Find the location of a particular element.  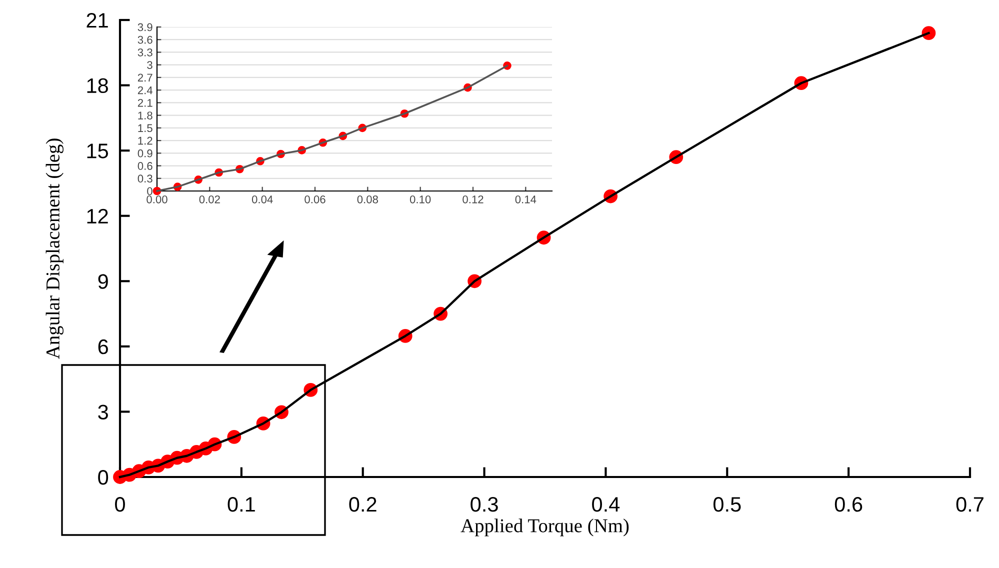

x-tick-label: 0.06 is located at coordinates (315, 199).